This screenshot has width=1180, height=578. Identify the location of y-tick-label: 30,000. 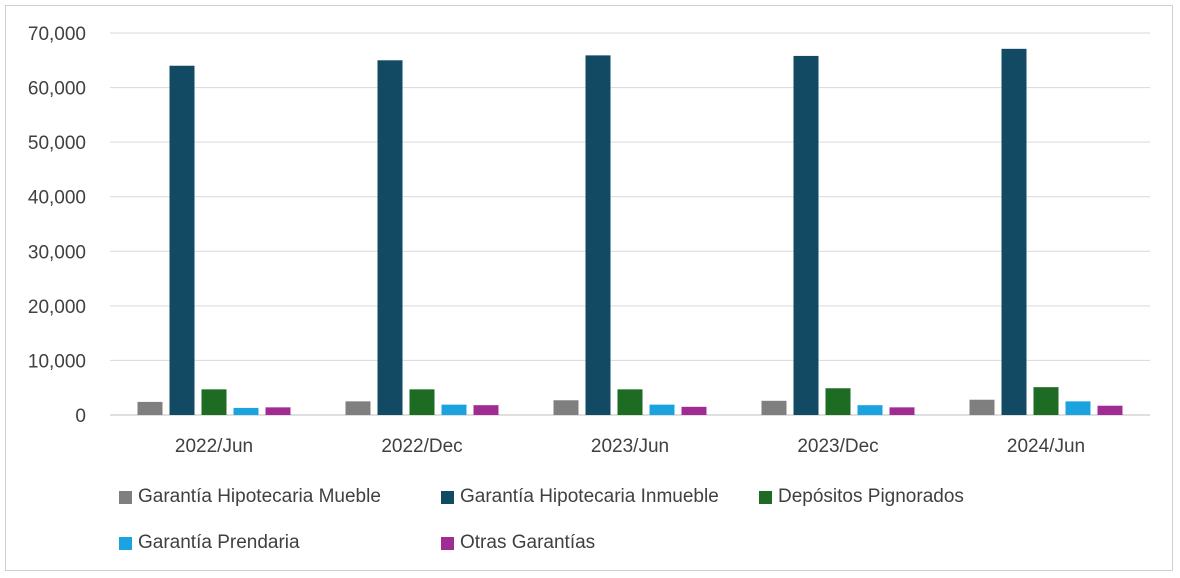
(57, 252).